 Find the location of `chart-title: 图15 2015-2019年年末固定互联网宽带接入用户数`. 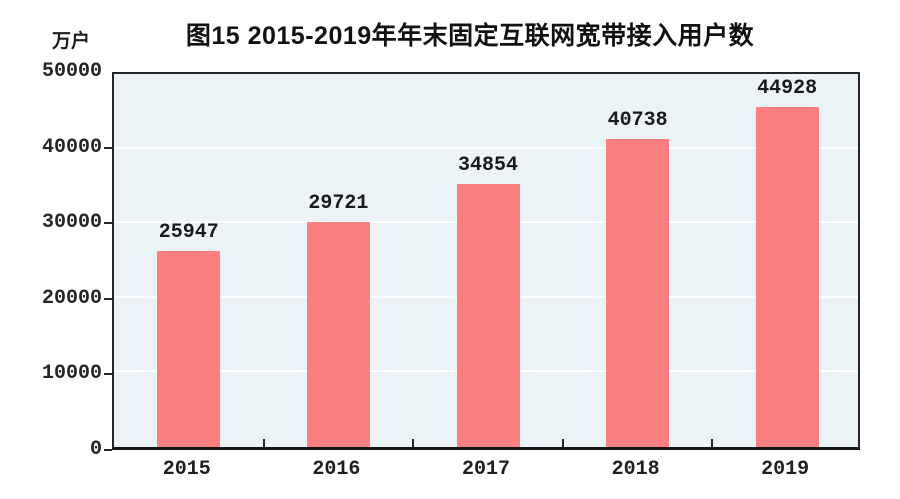

chart-title: 图15 2015-2019年年末固定互联网宽带接入用户数 is located at coordinates (470, 36).